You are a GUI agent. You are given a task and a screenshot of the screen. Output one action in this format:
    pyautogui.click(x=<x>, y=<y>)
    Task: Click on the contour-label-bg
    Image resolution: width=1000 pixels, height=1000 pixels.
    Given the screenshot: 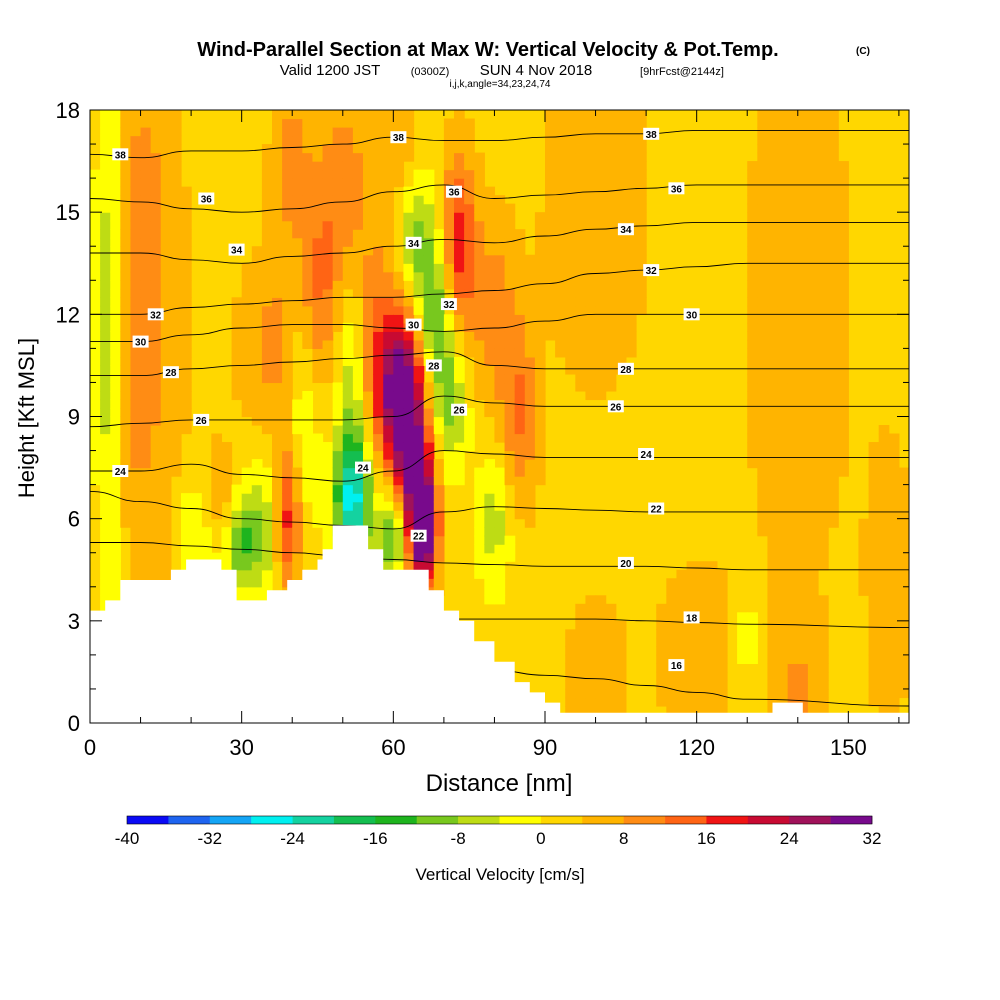 What is the action you would take?
    pyautogui.click(x=459, y=409)
    